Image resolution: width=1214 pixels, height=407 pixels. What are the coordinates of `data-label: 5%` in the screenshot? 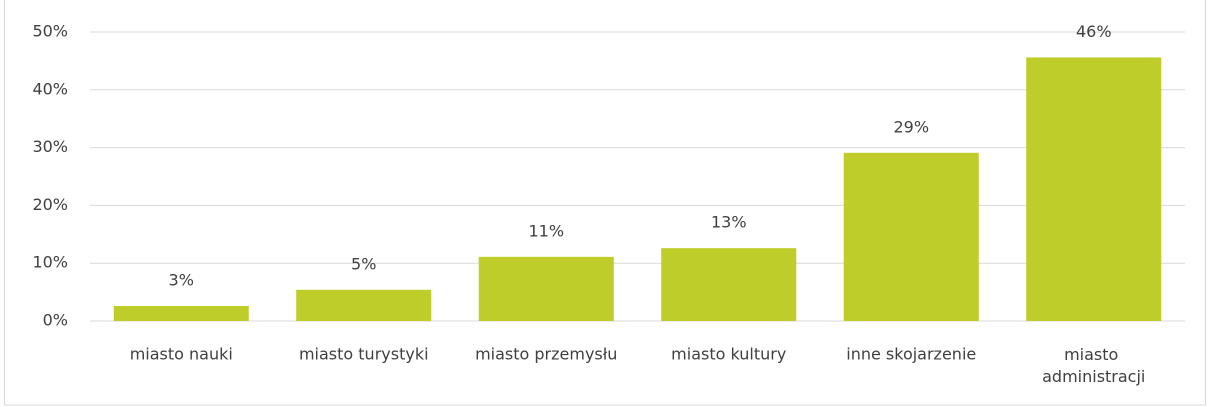 It's located at (363, 263).